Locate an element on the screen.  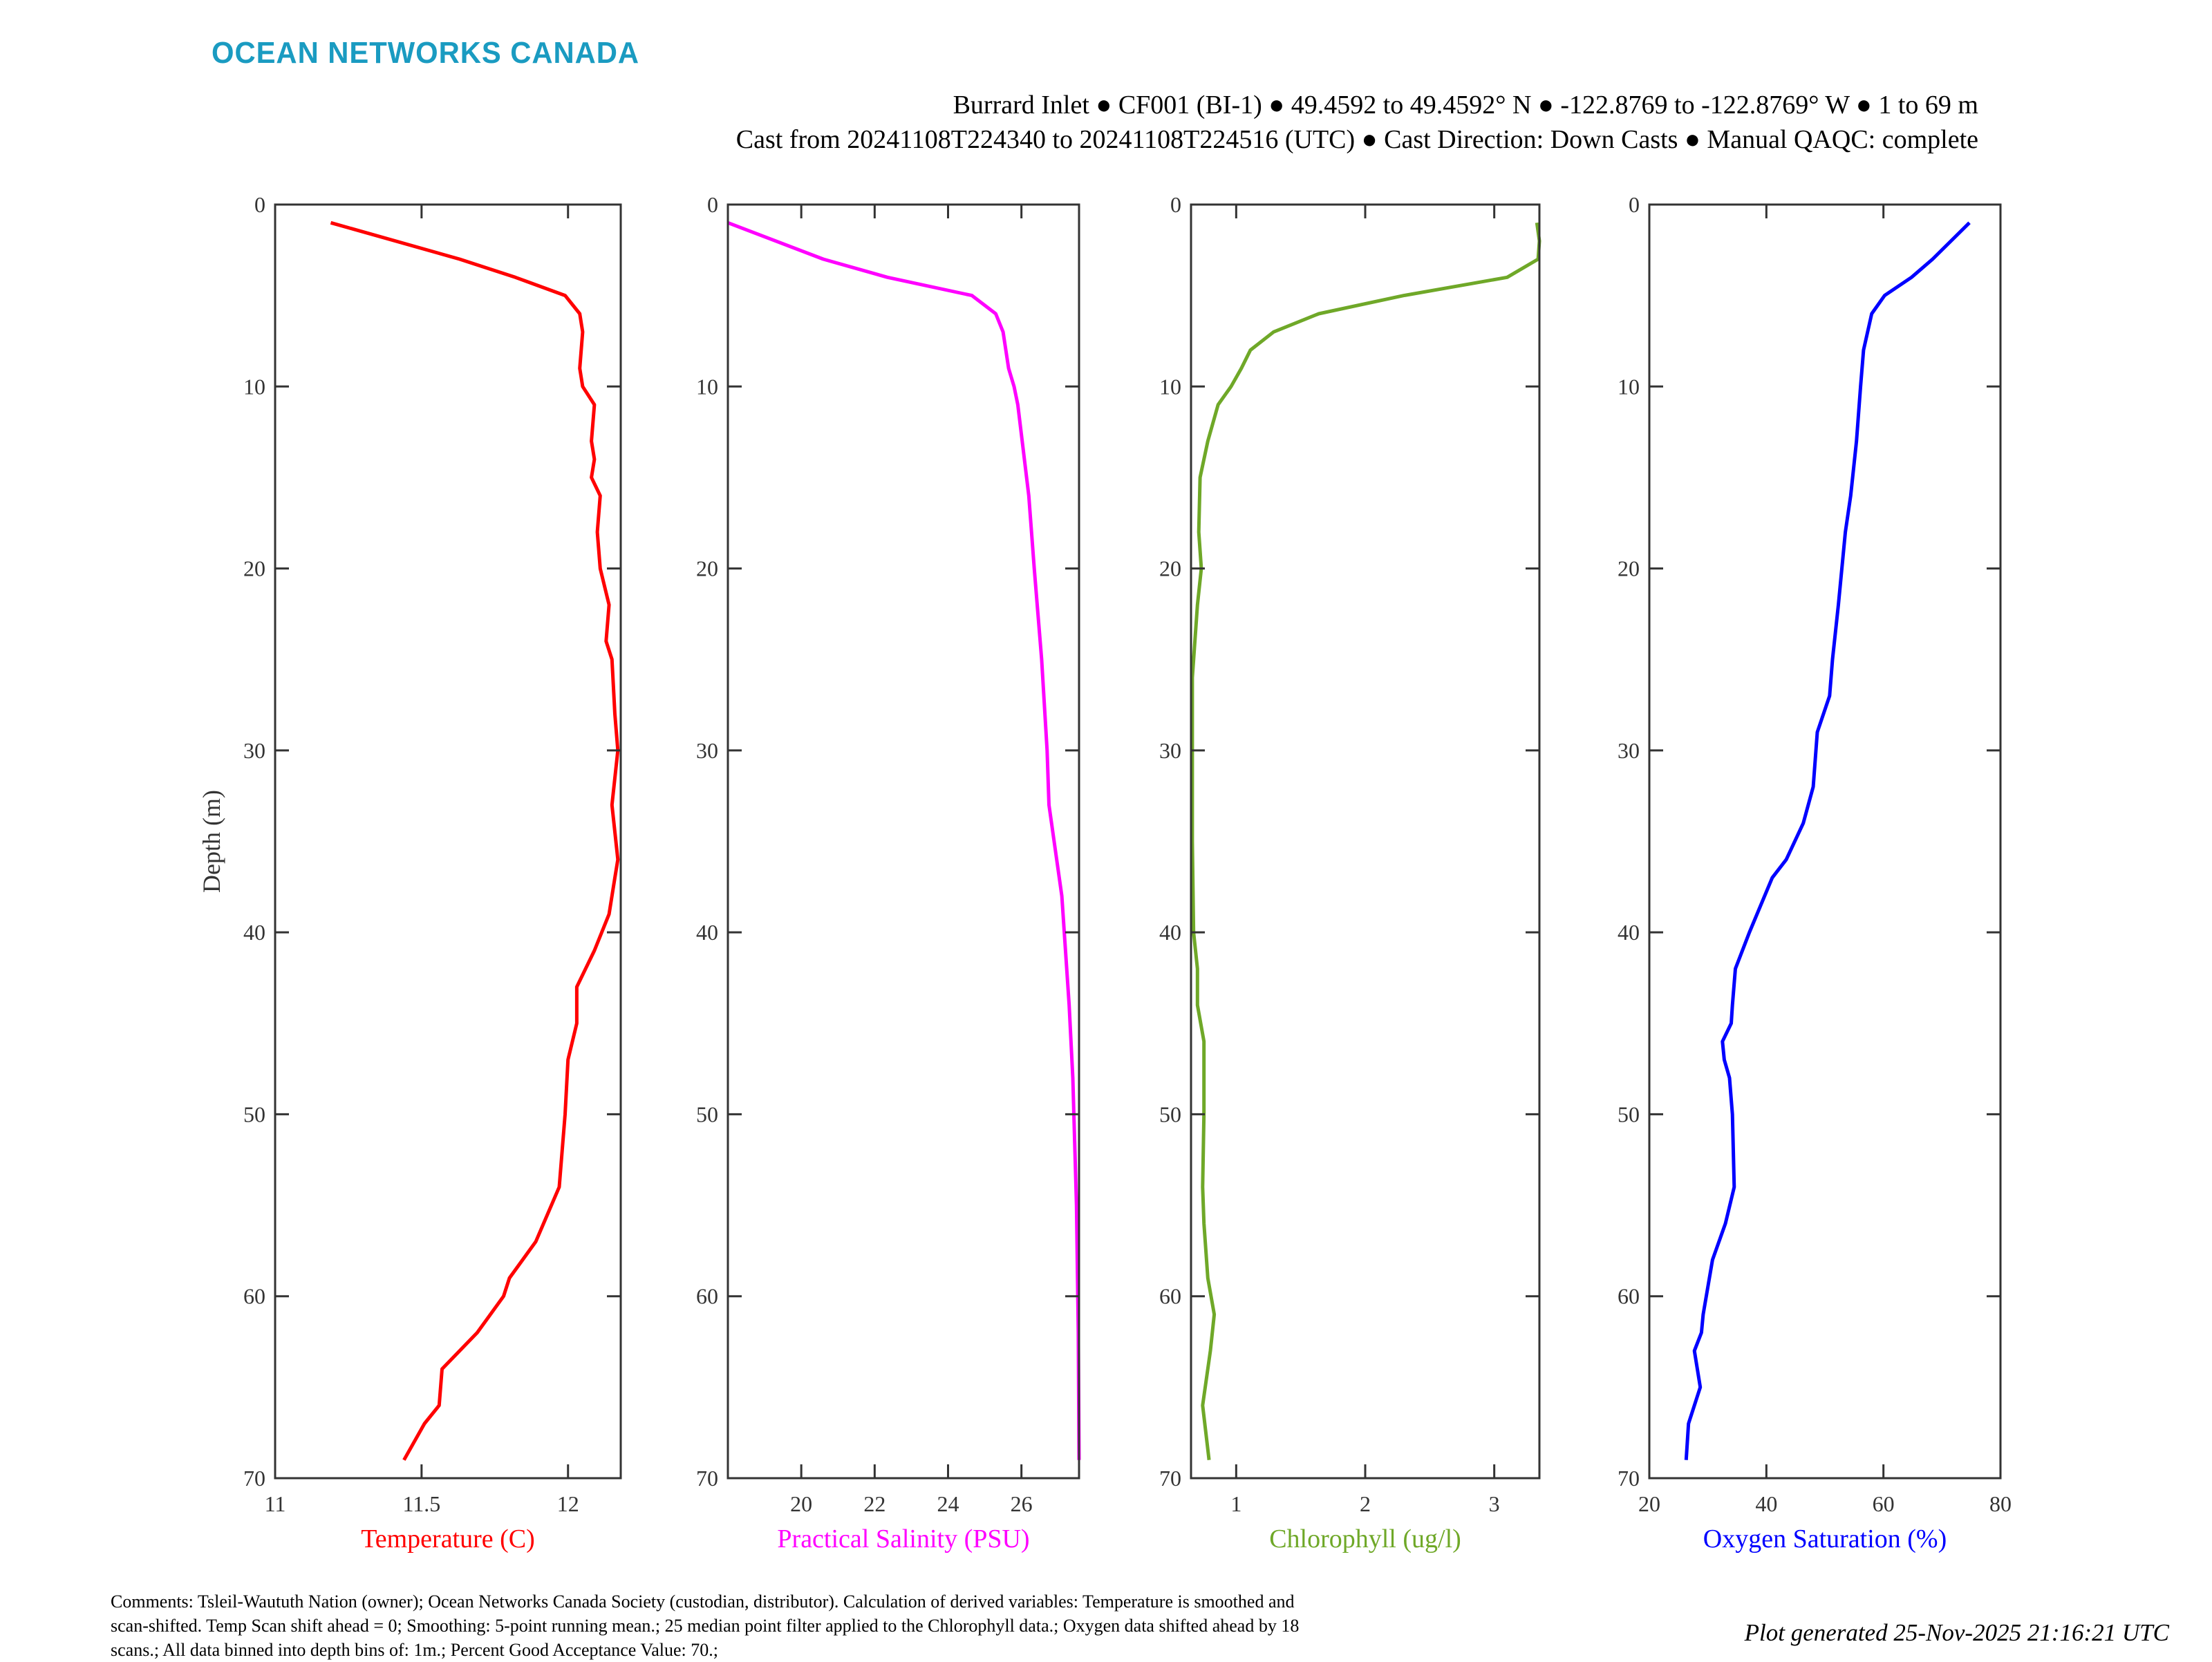
x-tick-label: 1 is located at coordinates (1235, 1503).